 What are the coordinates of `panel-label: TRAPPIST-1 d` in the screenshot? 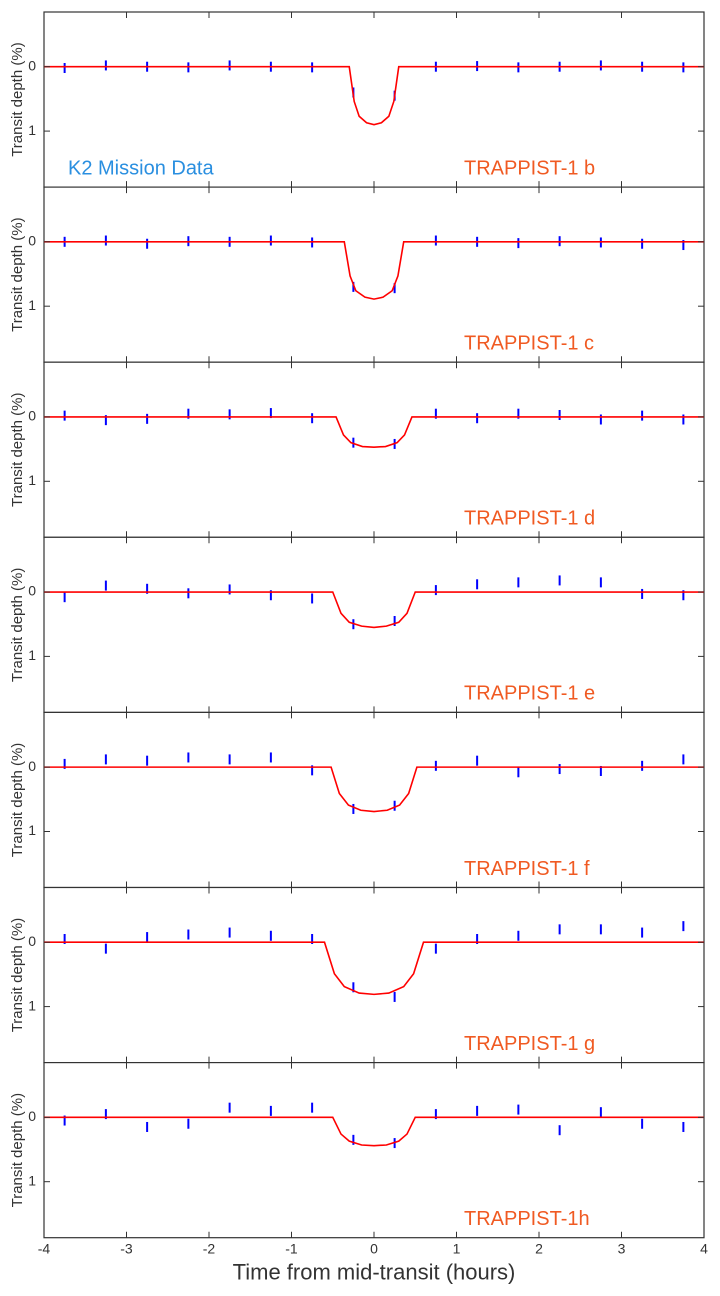 It's located at (529, 519).